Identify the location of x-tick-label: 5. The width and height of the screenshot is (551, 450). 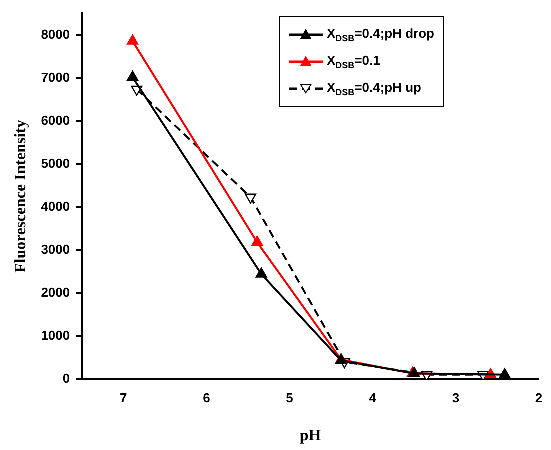
(290, 398).